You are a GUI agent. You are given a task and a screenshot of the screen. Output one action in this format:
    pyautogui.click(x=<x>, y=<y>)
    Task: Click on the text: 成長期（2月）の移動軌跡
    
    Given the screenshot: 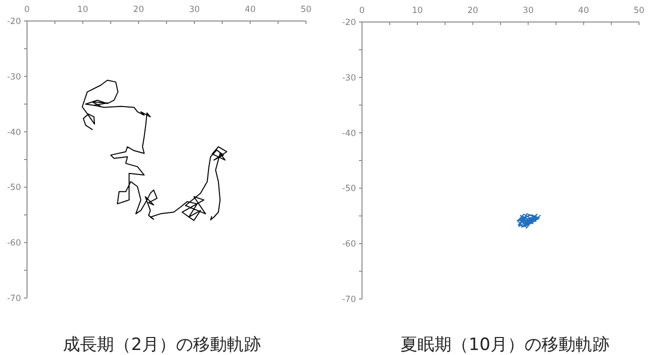 What is the action you would take?
    pyautogui.click(x=162, y=345)
    